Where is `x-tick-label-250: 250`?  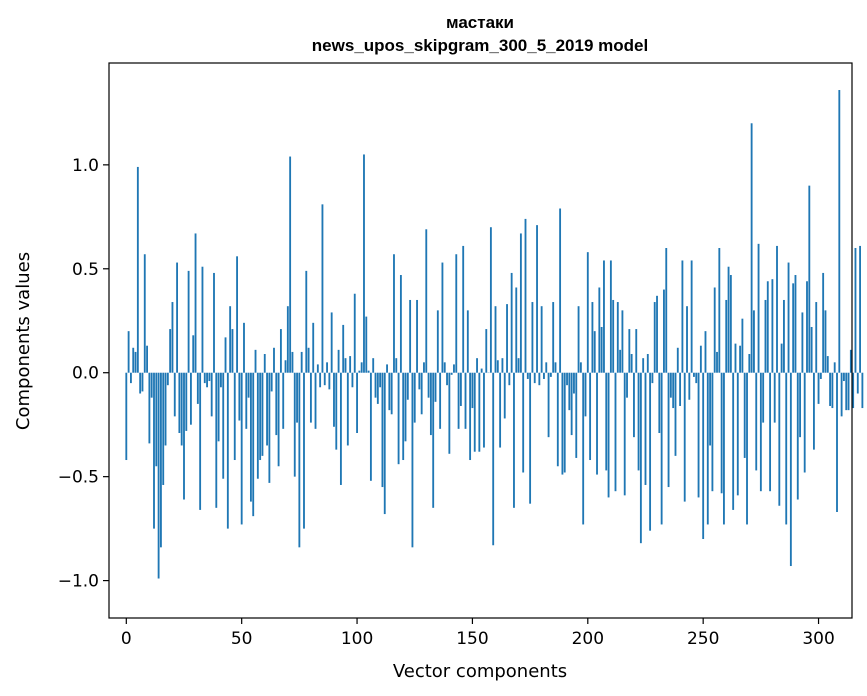
x-tick-label-250: 250 is located at coordinates (703, 639).